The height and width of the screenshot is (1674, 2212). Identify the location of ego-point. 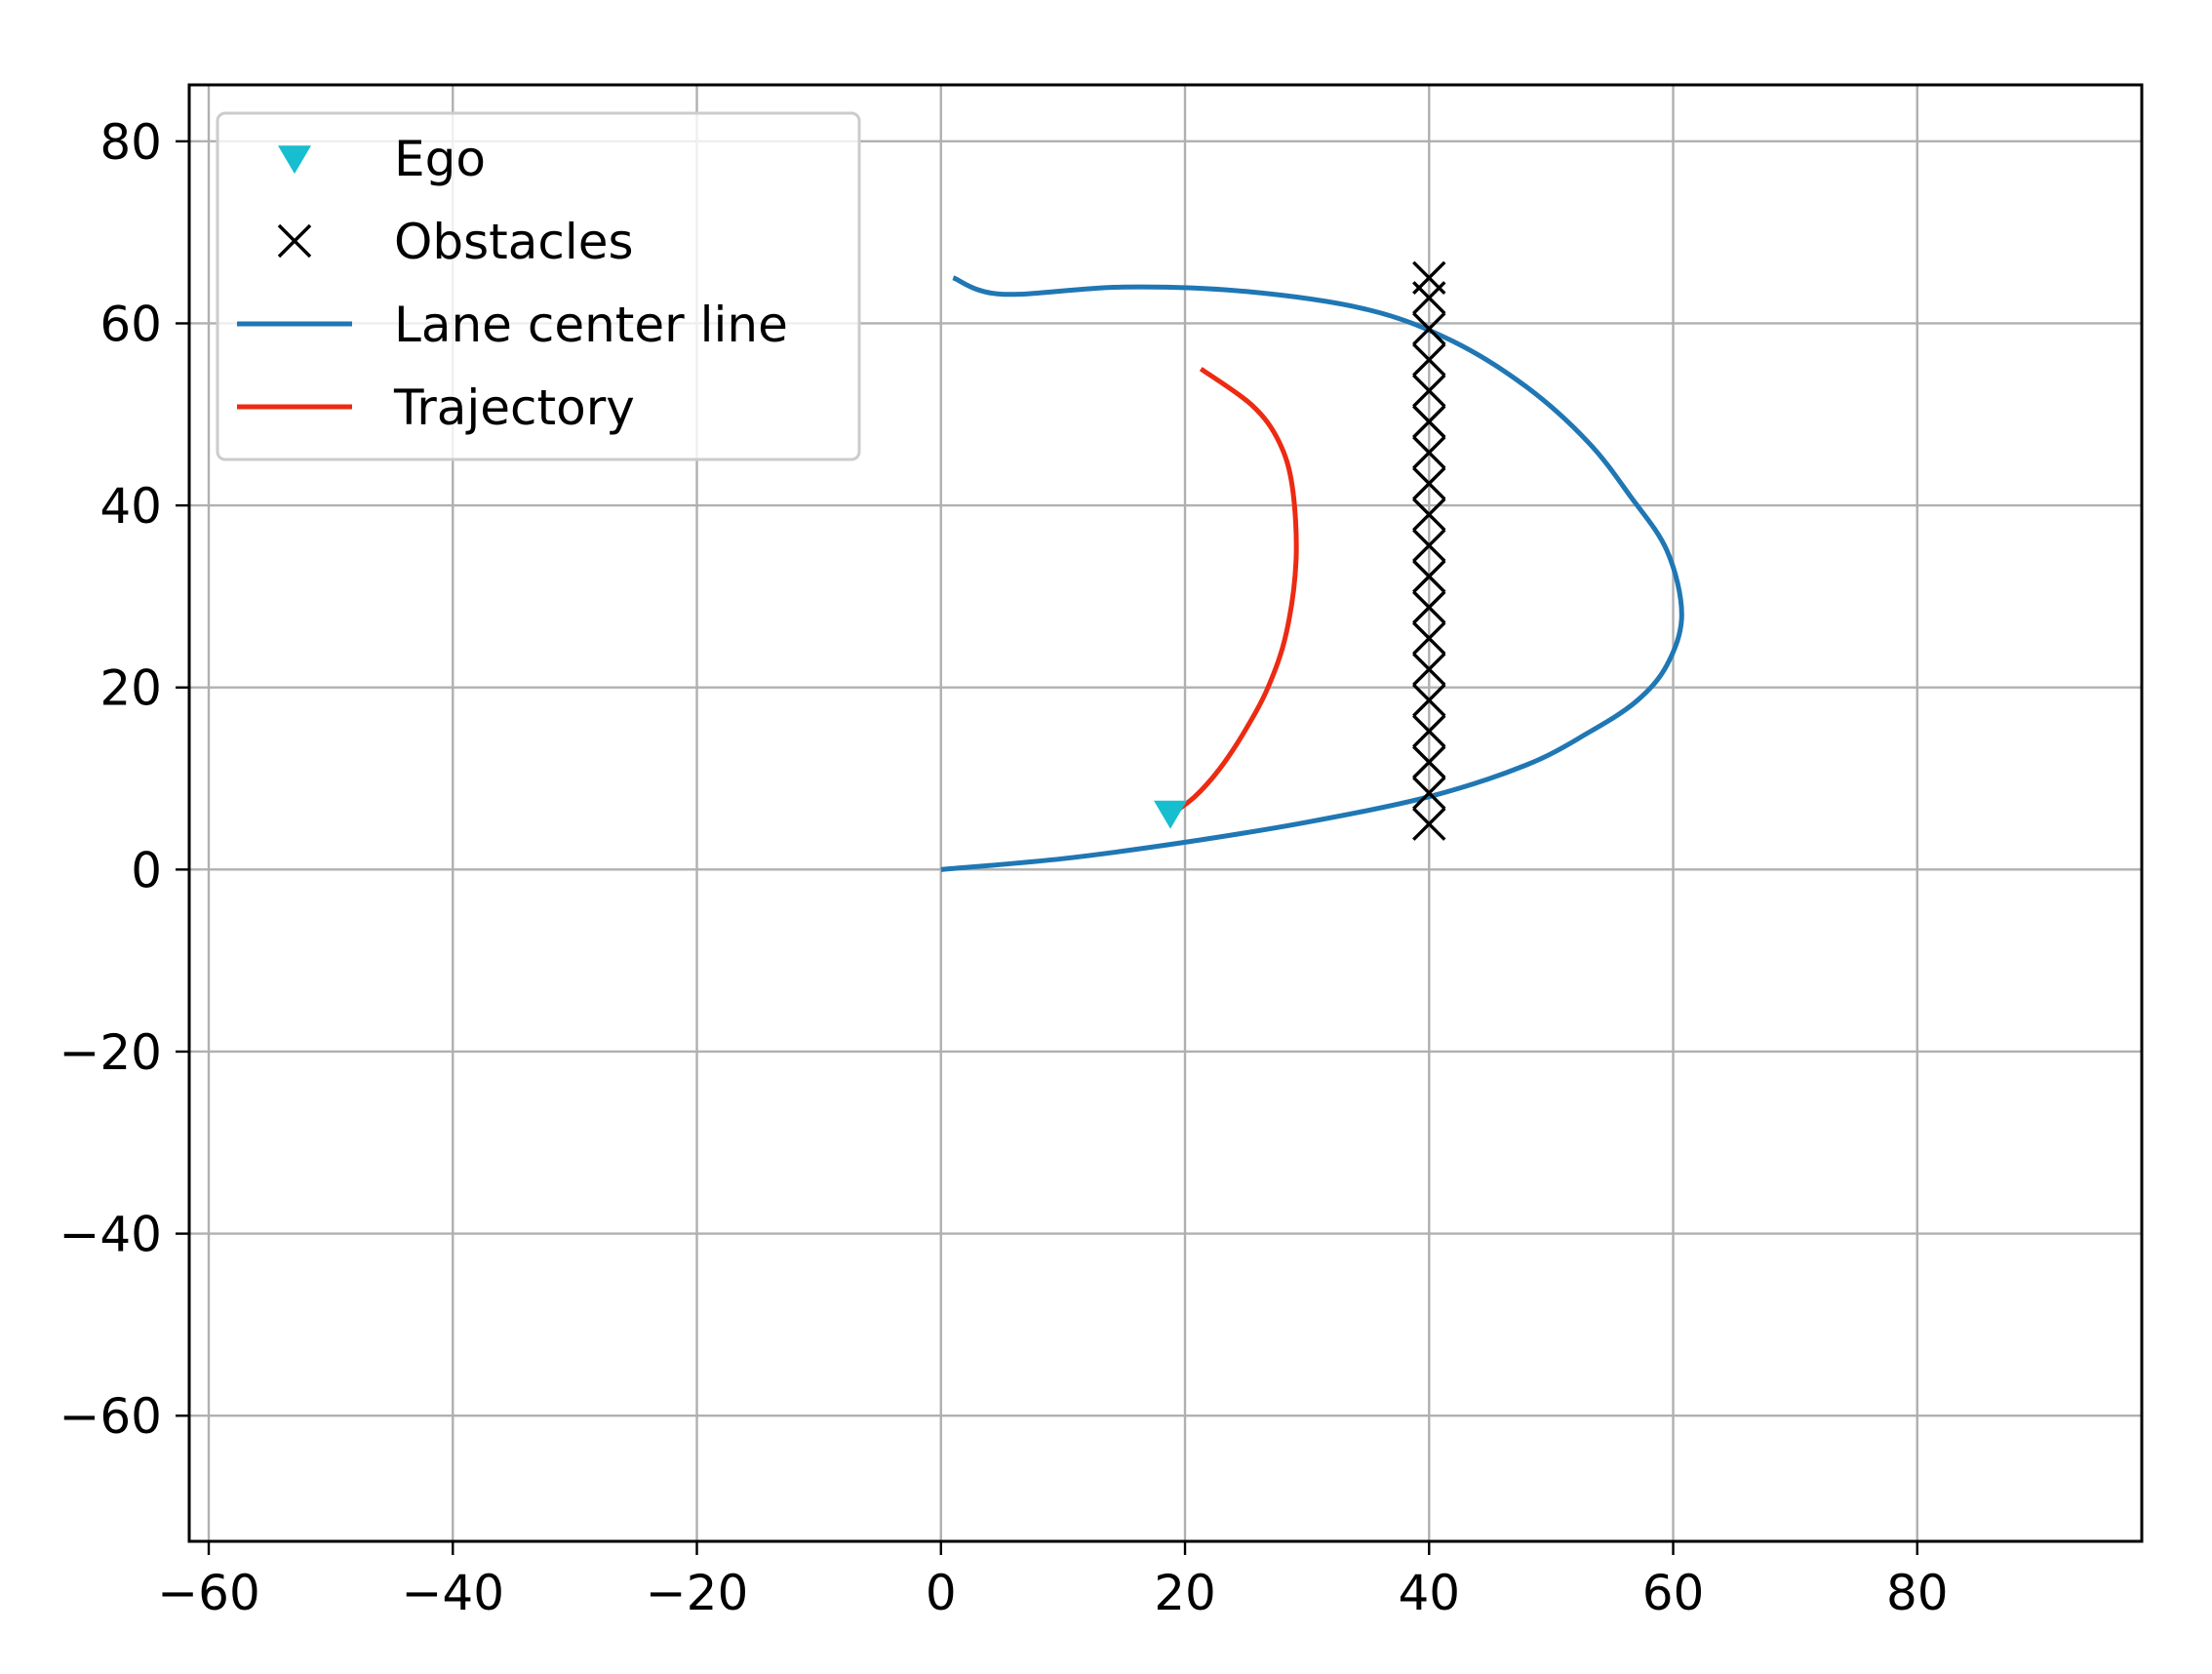
(1171, 814).